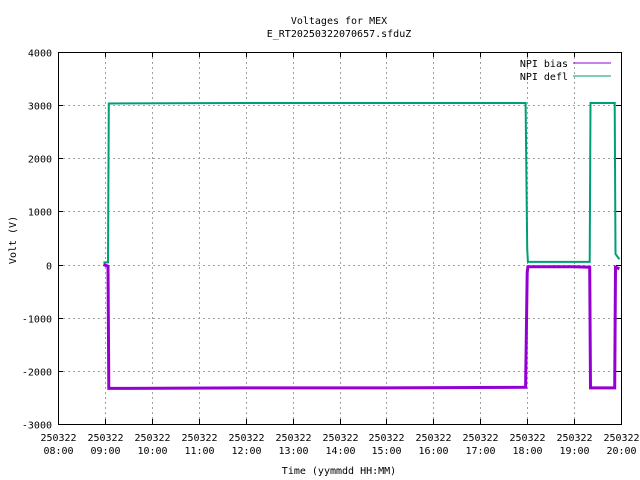 The width and height of the screenshot is (640, 480). What do you see at coordinates (621, 451) in the screenshot?
I see `x-tick-label-time: 20:00` at bounding box center [621, 451].